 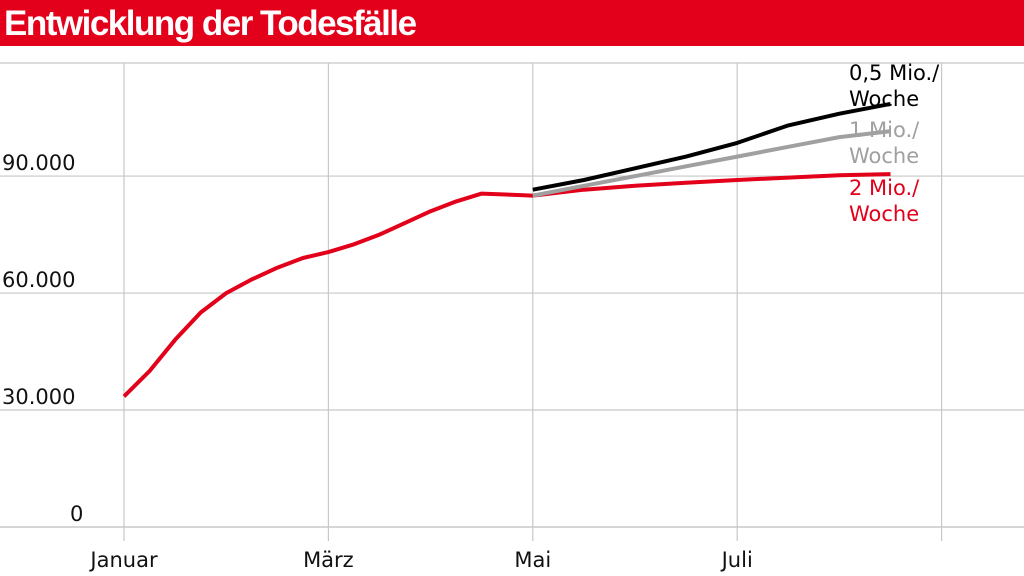 What do you see at coordinates (38, 163) in the screenshot?
I see `y-tick-label: 90.000` at bounding box center [38, 163].